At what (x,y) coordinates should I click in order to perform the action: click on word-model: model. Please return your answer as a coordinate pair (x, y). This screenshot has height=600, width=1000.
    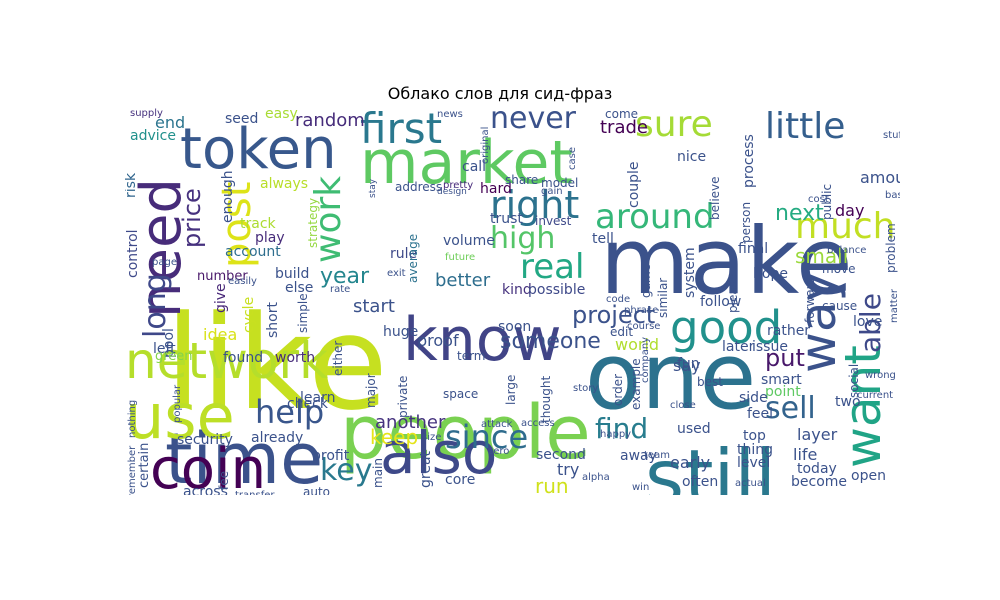
    Looking at the image, I should click on (559, 183).